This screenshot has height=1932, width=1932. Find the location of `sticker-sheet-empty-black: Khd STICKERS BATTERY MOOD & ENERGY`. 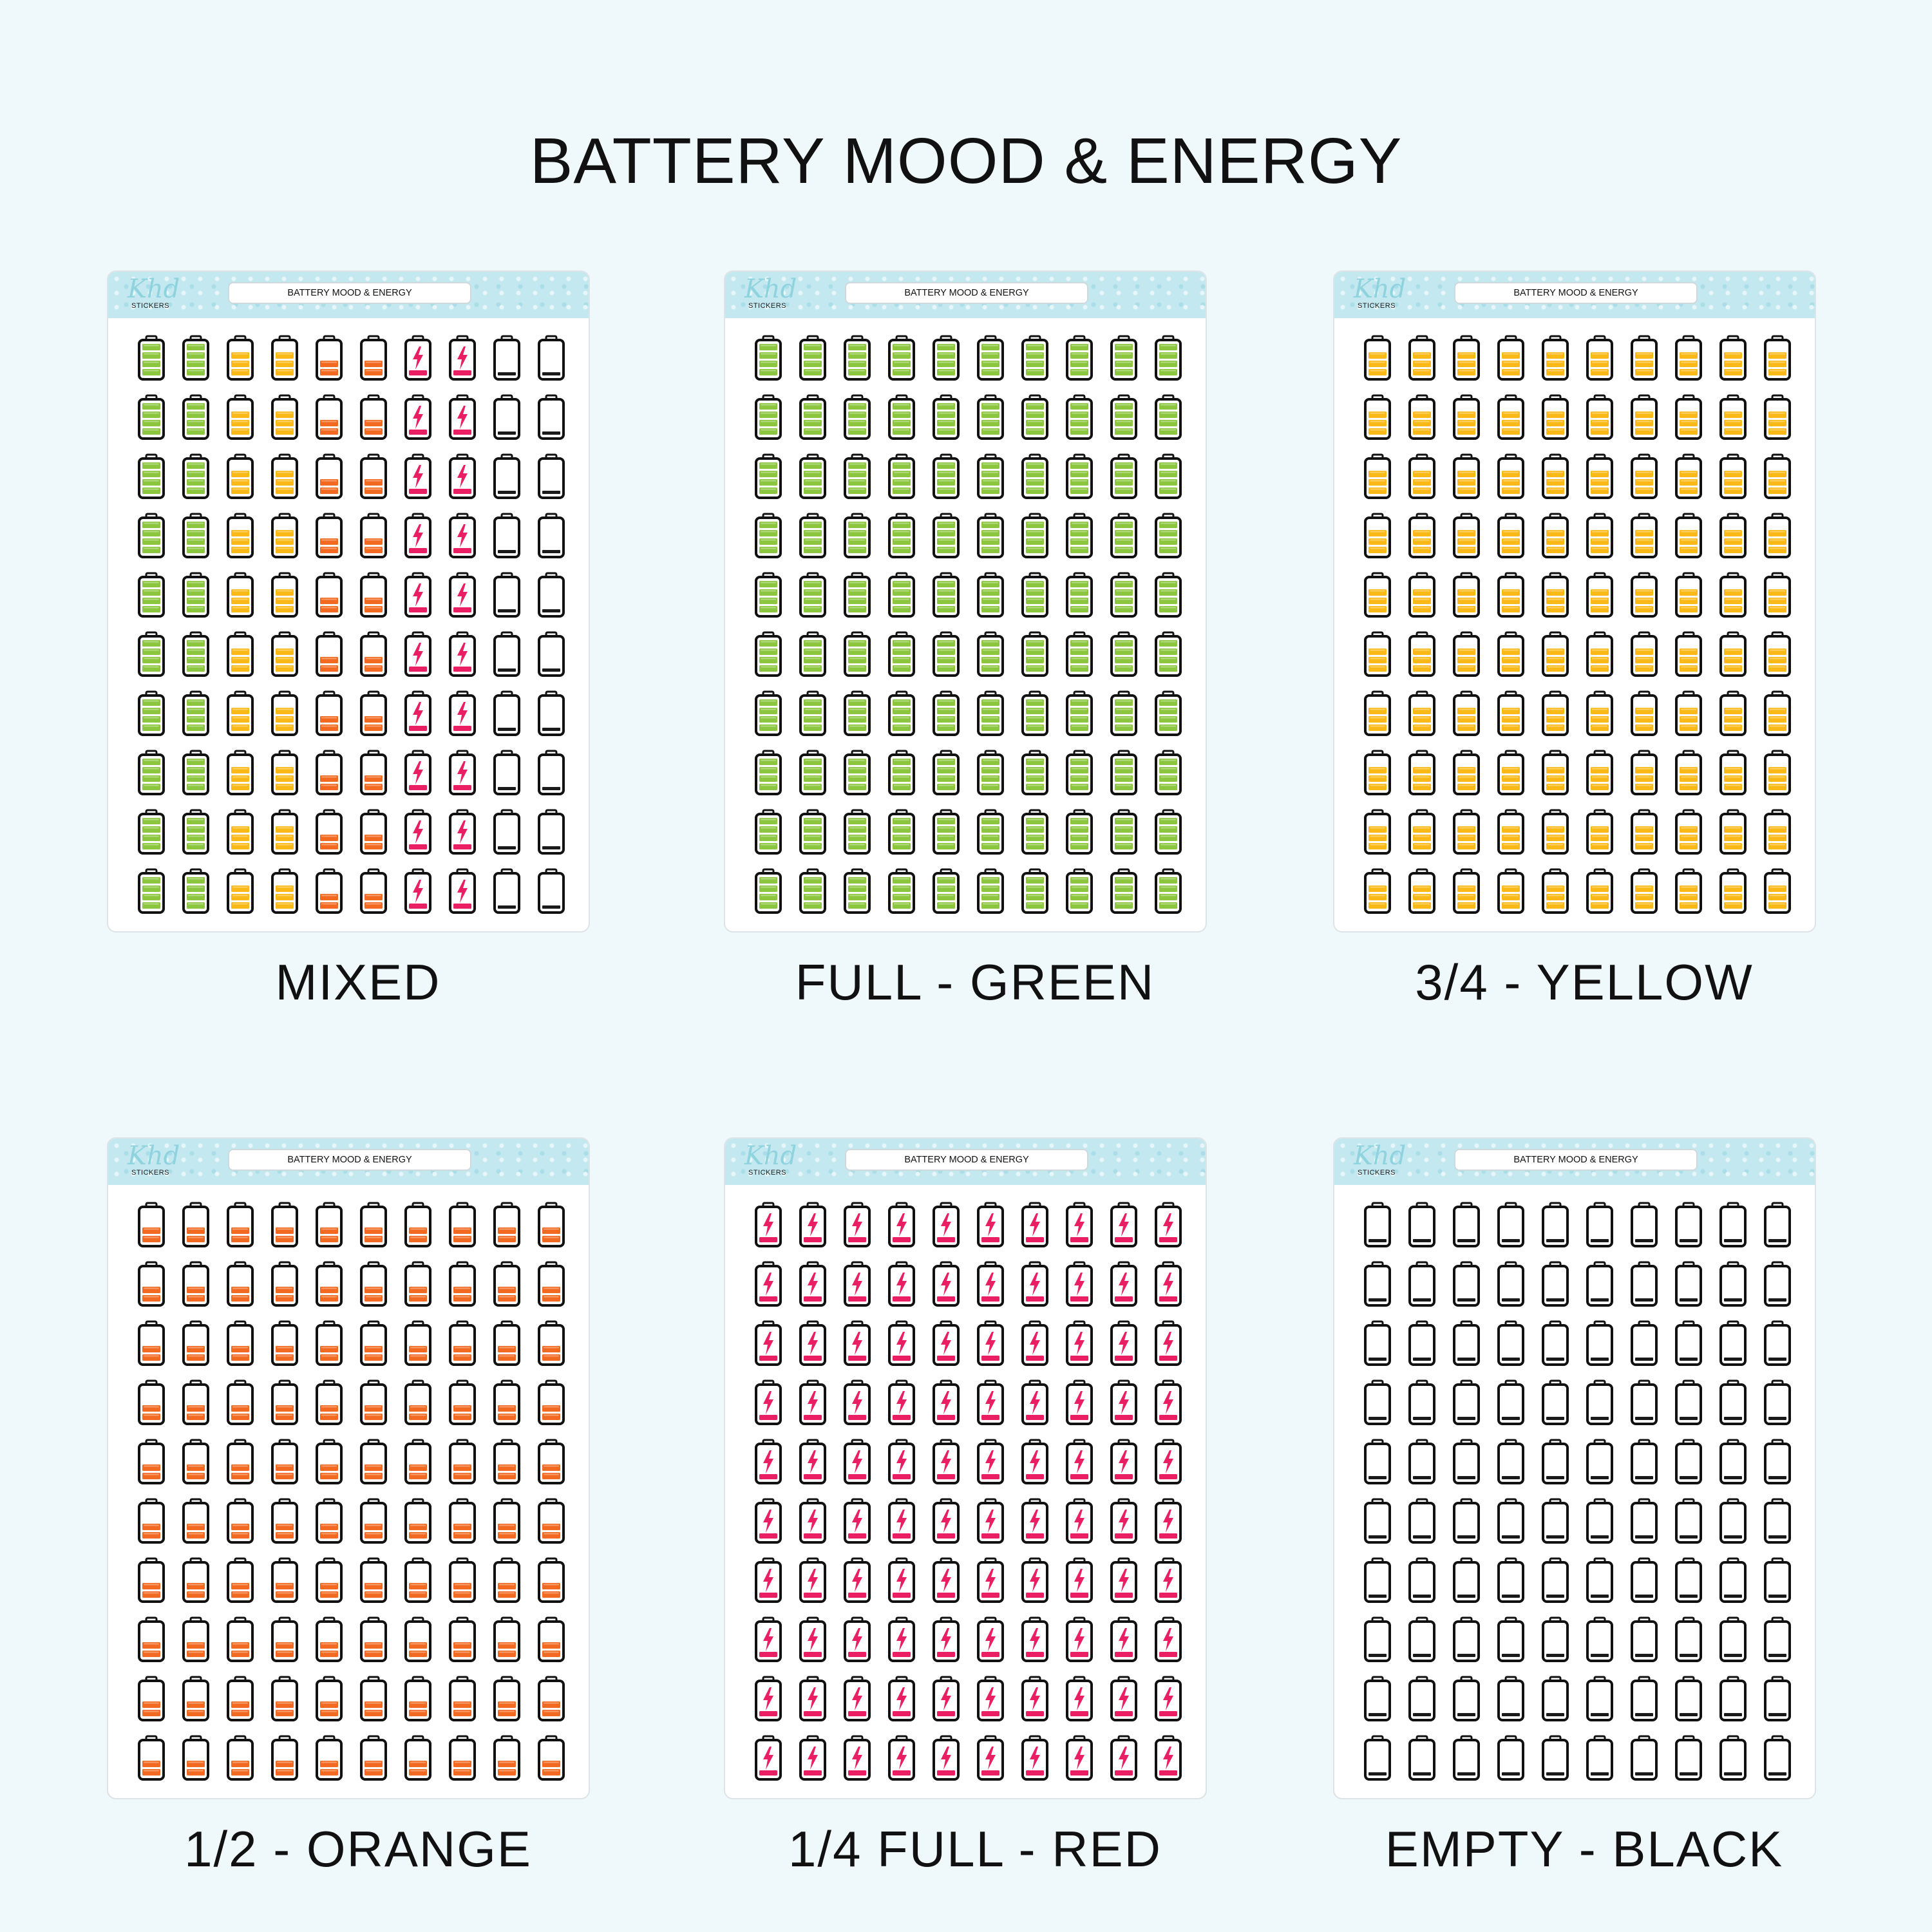

sticker-sheet-empty-black: Khd STICKERS BATTERY MOOD & ENERGY is located at coordinates (1574, 1468).